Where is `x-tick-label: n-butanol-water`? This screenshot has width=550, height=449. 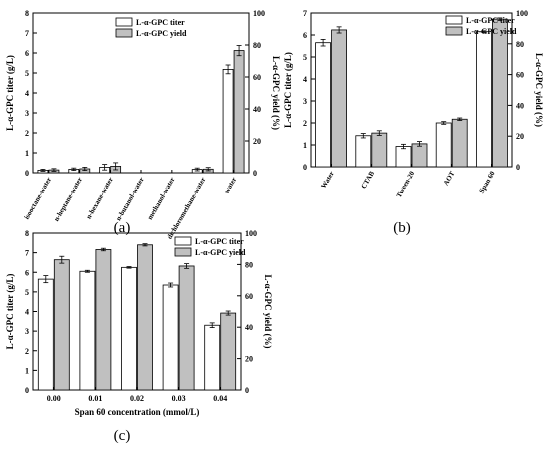 x-tick-label: n-butanol-water is located at coordinates (129, 199).